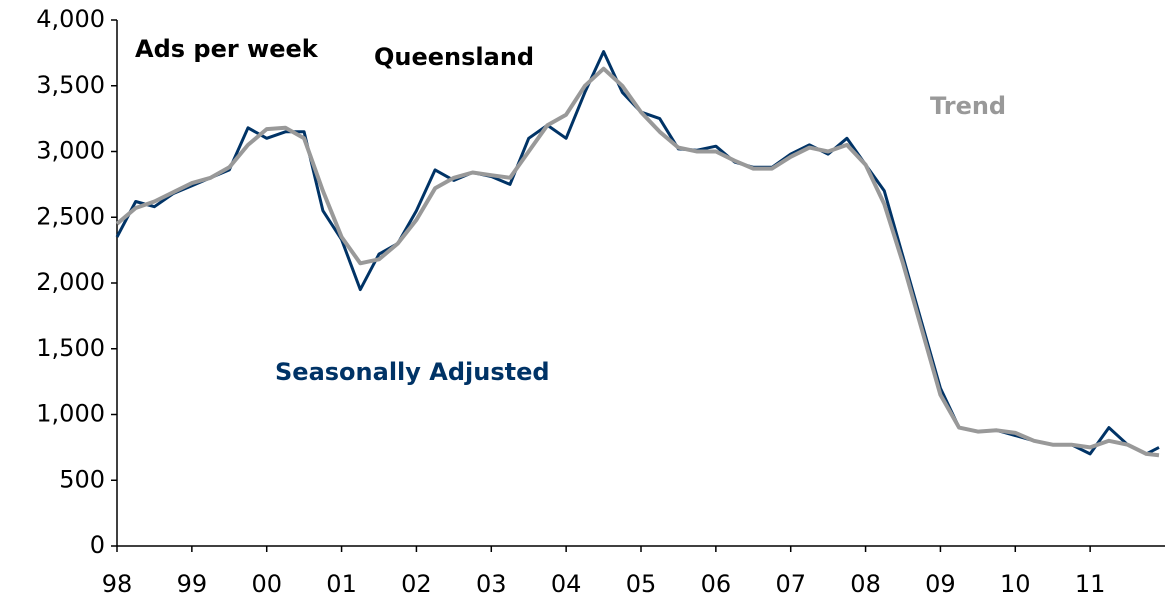  What do you see at coordinates (117, 584) in the screenshot?
I see `x-tick-label: 98` at bounding box center [117, 584].